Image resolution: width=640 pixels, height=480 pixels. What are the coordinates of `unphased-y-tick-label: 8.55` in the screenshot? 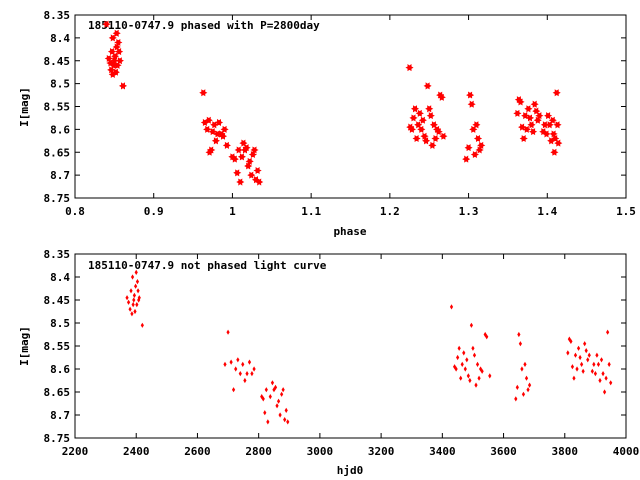 It's located at (57, 346).